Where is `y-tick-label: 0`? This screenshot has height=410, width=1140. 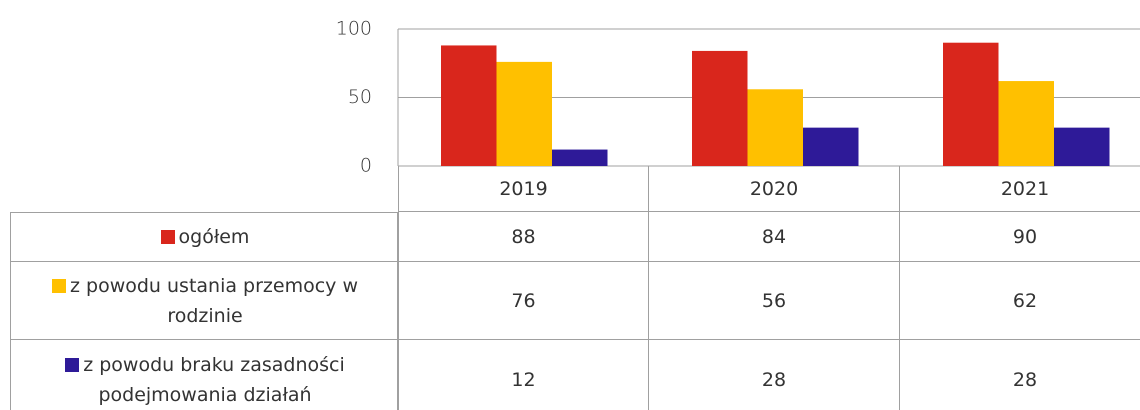
y-tick-label: 0 is located at coordinates (366, 166).